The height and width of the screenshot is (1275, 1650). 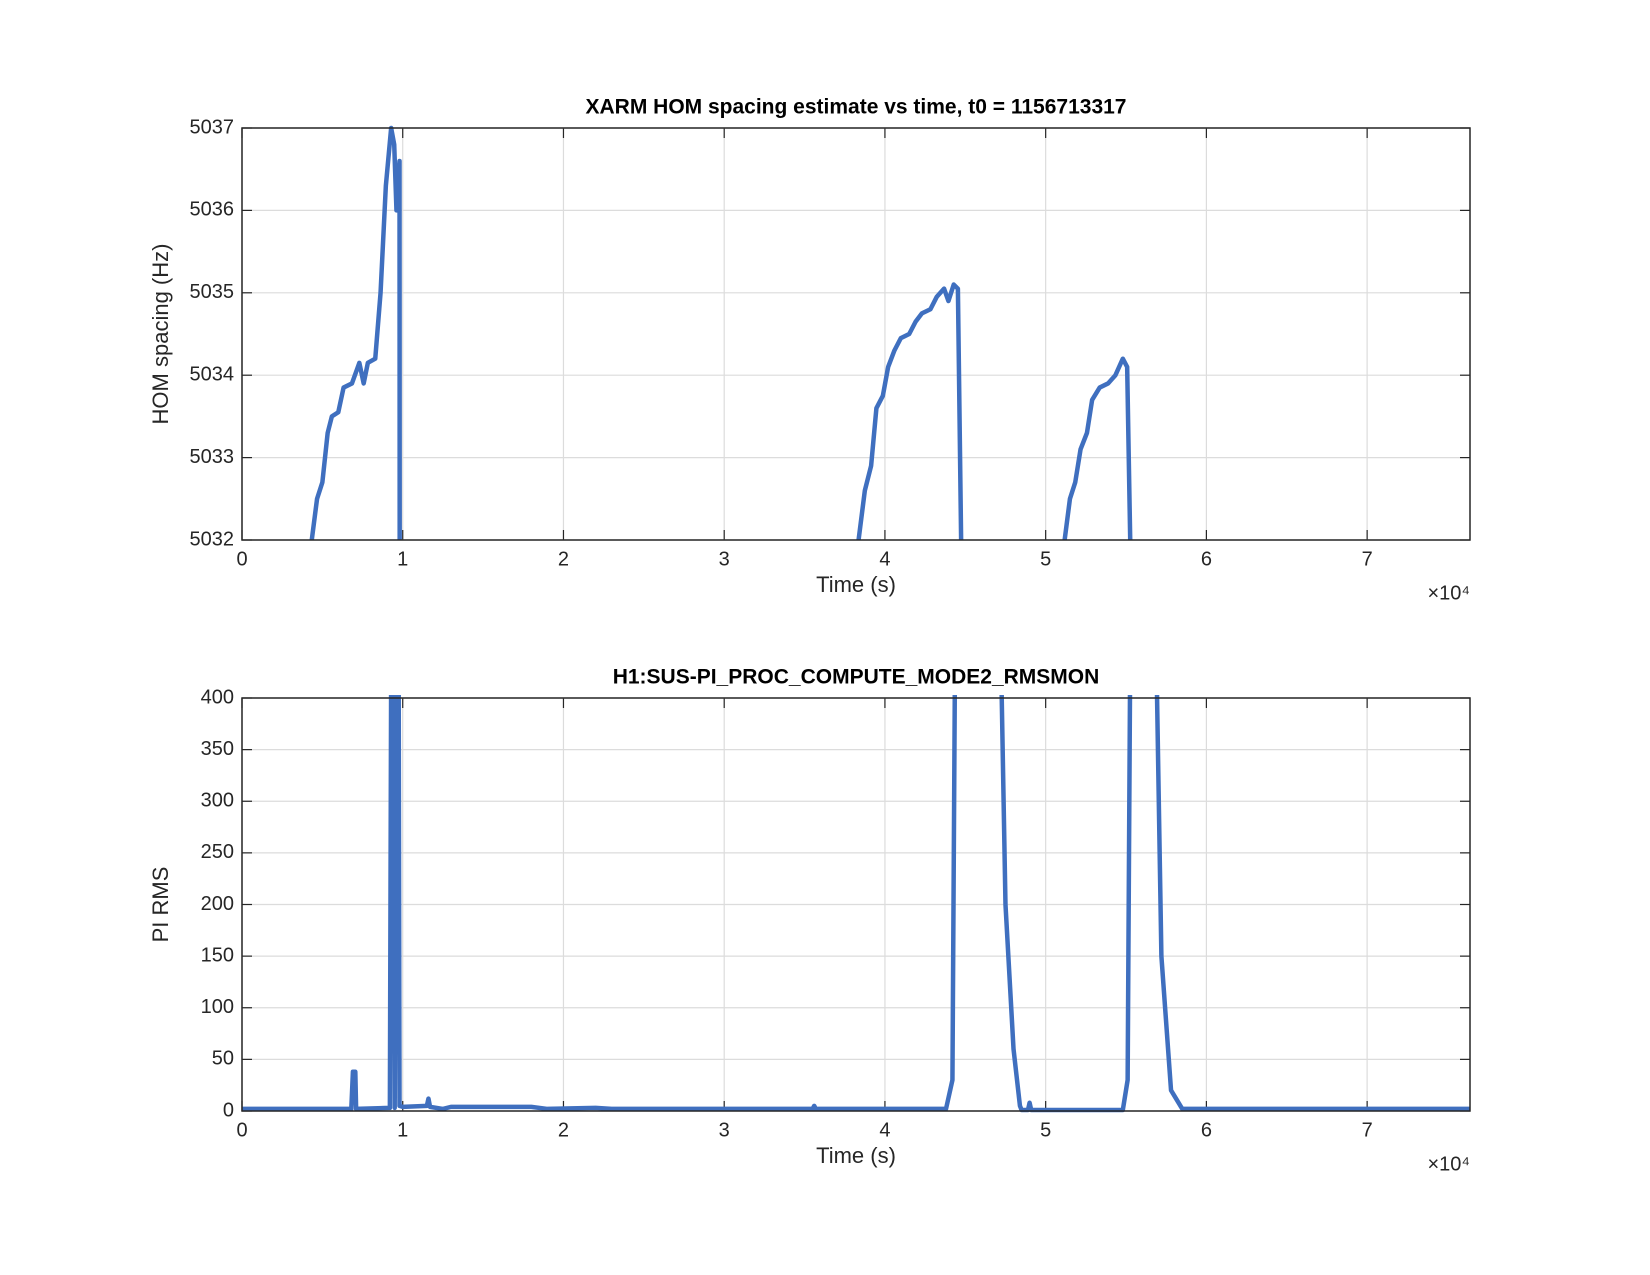 What do you see at coordinates (217, 749) in the screenshot?
I see `y-tick-label: 350` at bounding box center [217, 749].